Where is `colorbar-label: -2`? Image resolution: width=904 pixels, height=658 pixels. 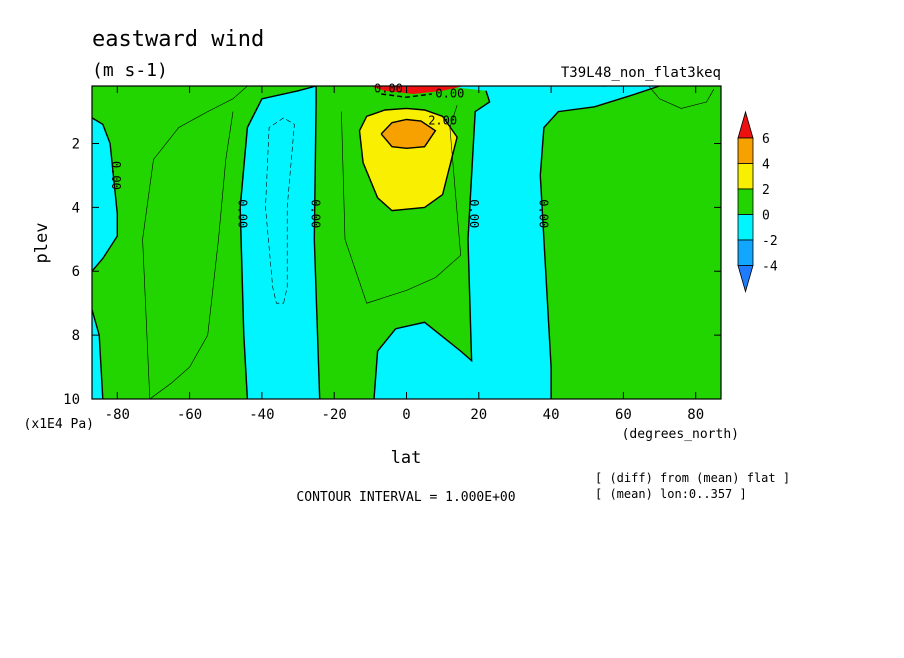
colorbar-label: -2 is located at coordinates (770, 241).